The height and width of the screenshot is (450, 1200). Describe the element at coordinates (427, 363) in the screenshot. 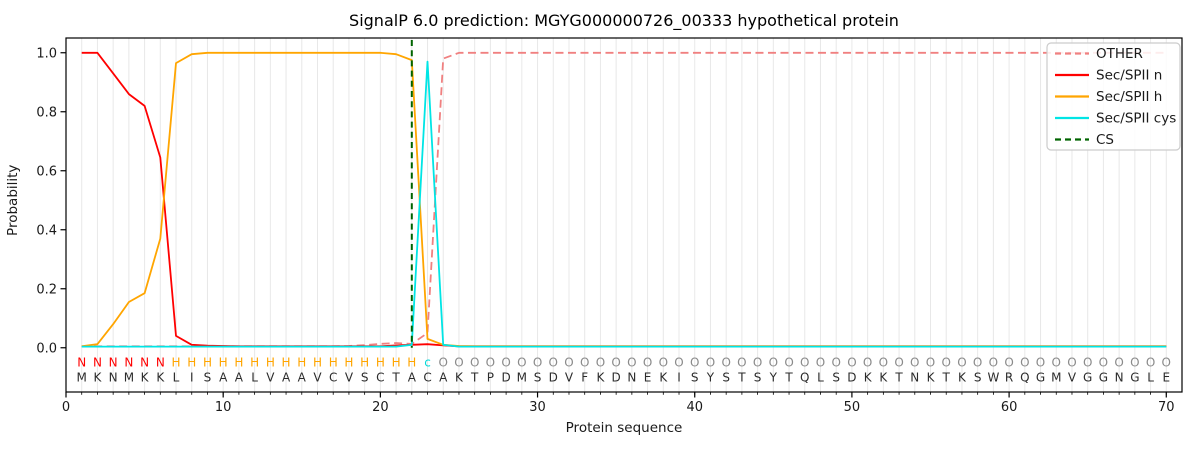

I see `annotation-letter: c` at that location.